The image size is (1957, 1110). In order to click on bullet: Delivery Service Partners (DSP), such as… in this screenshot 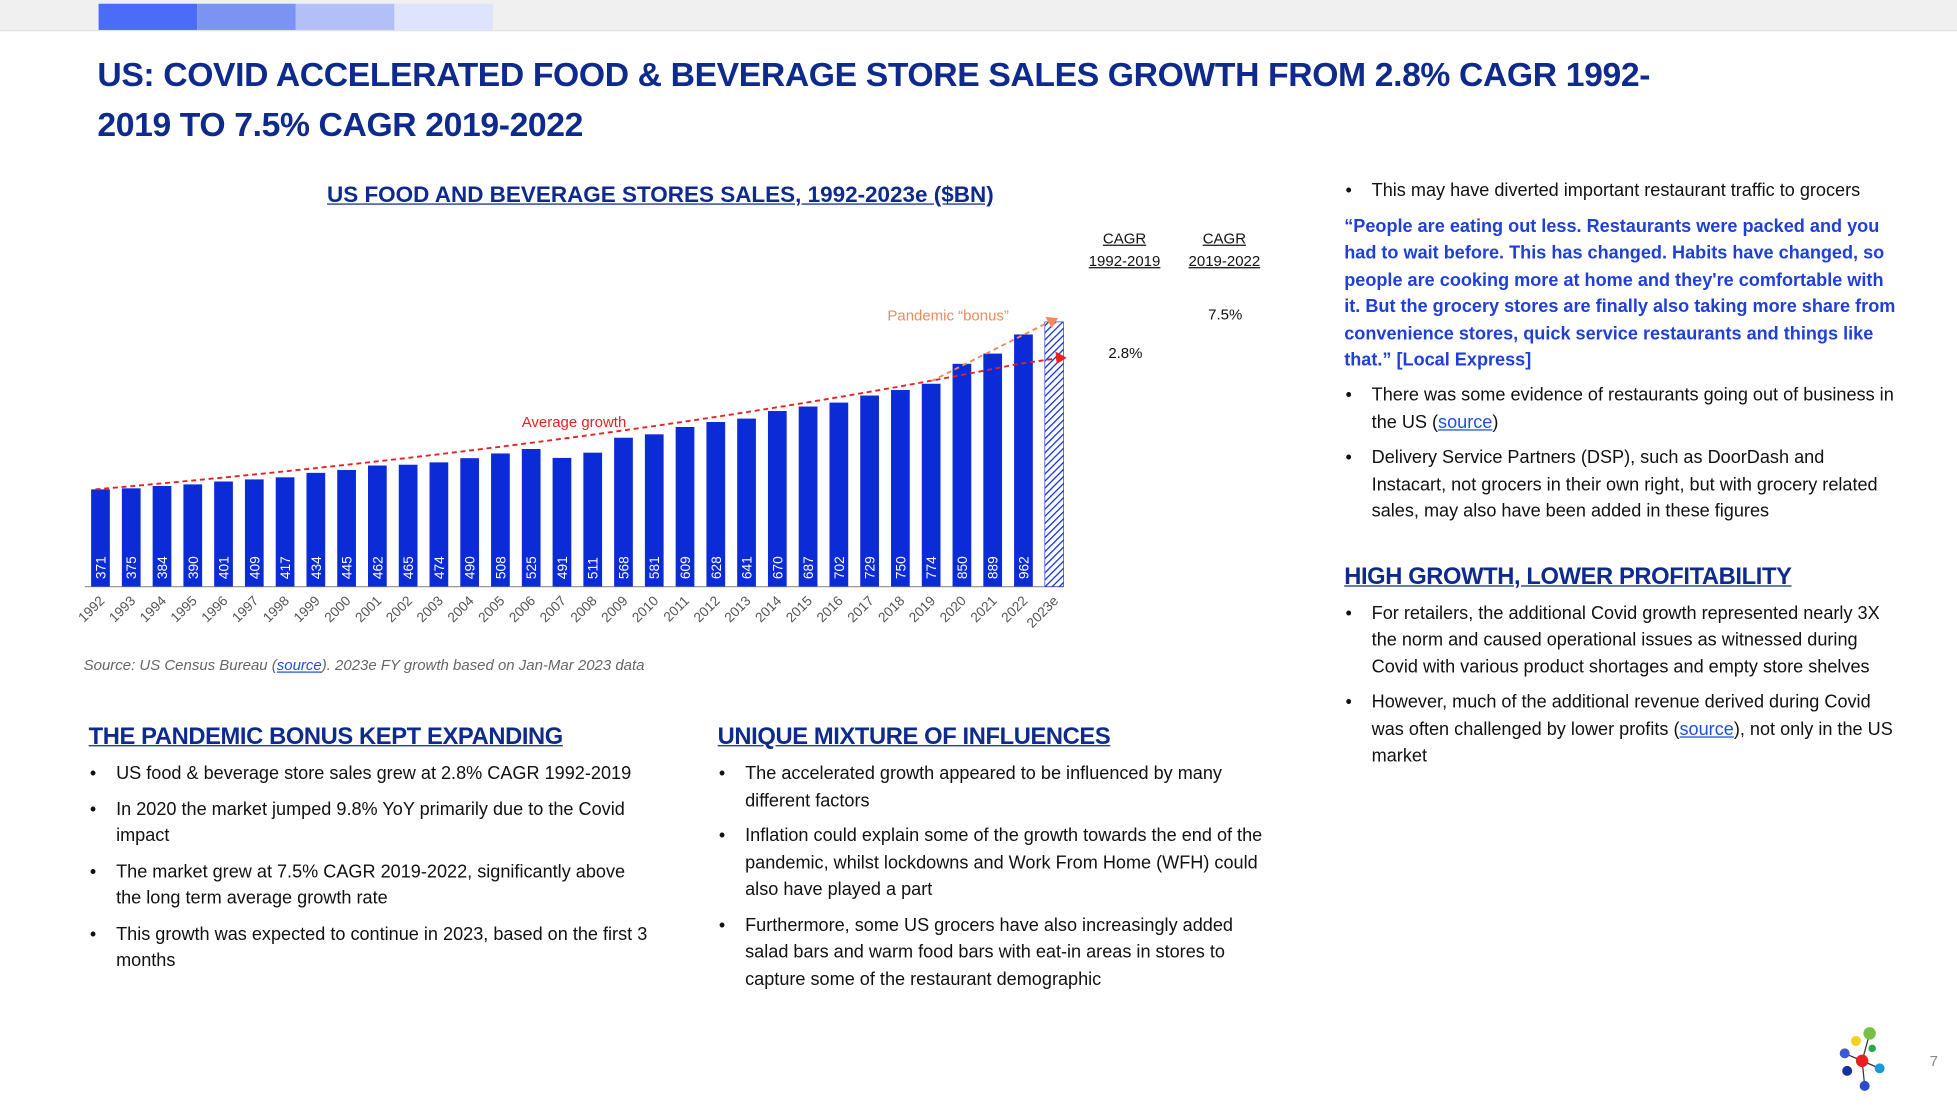, I will do `click(1622, 486)`.